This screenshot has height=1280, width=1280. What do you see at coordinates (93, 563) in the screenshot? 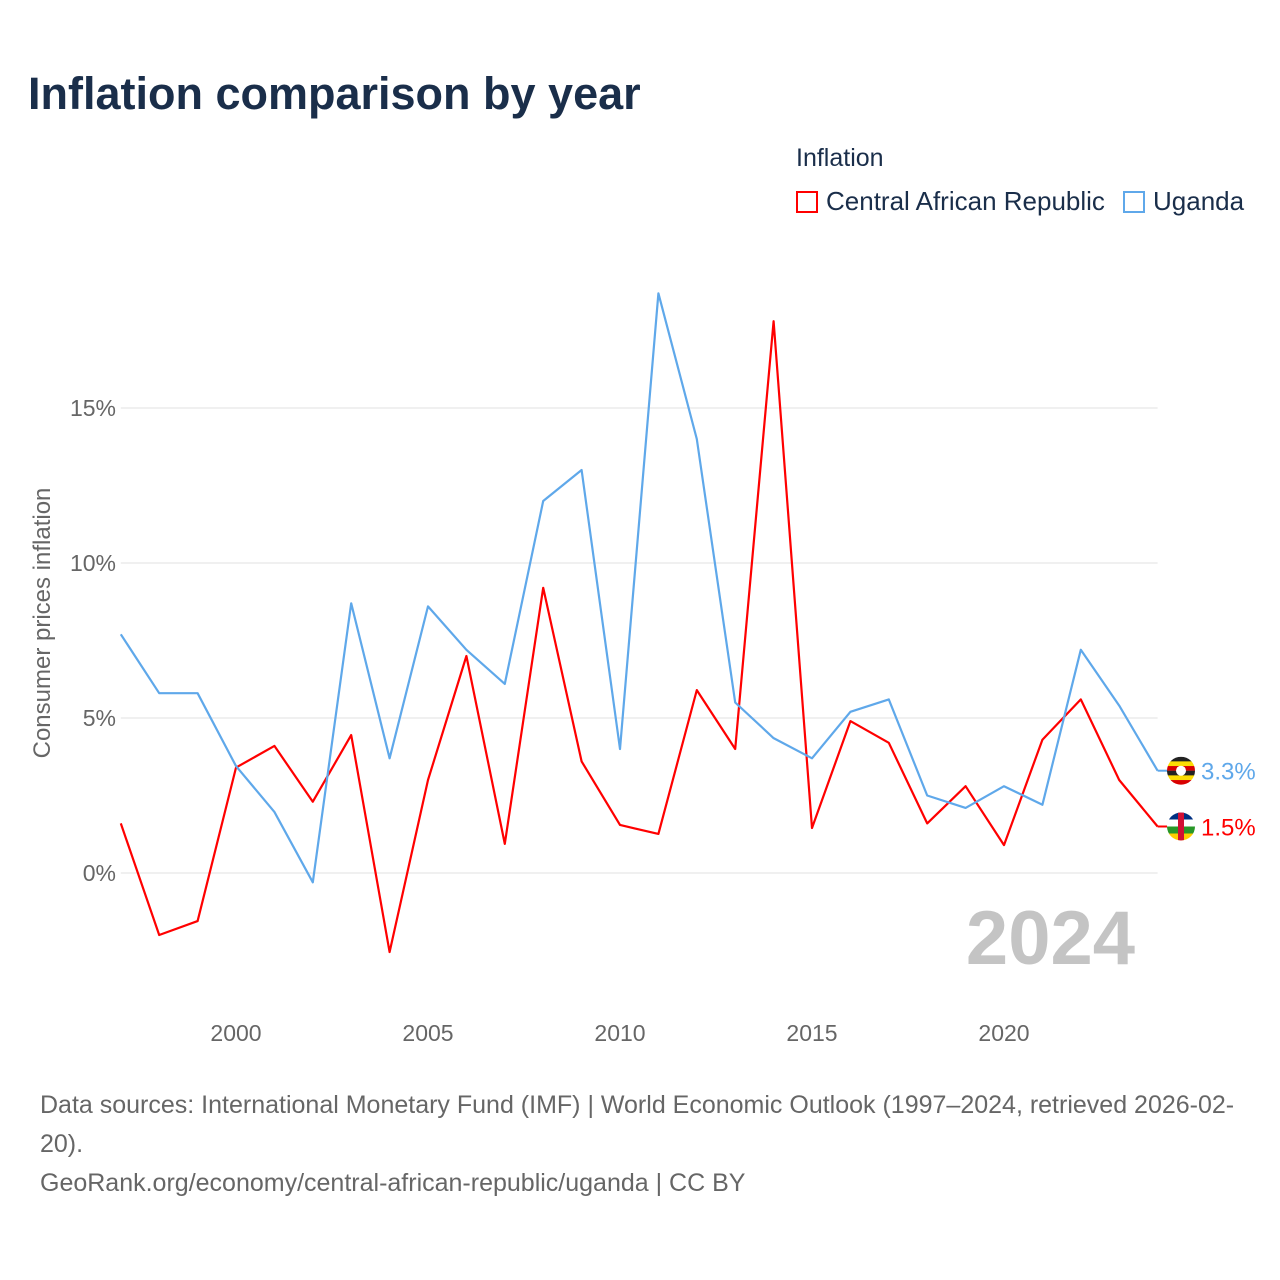
I see `y-tick-label: 10%` at bounding box center [93, 563].